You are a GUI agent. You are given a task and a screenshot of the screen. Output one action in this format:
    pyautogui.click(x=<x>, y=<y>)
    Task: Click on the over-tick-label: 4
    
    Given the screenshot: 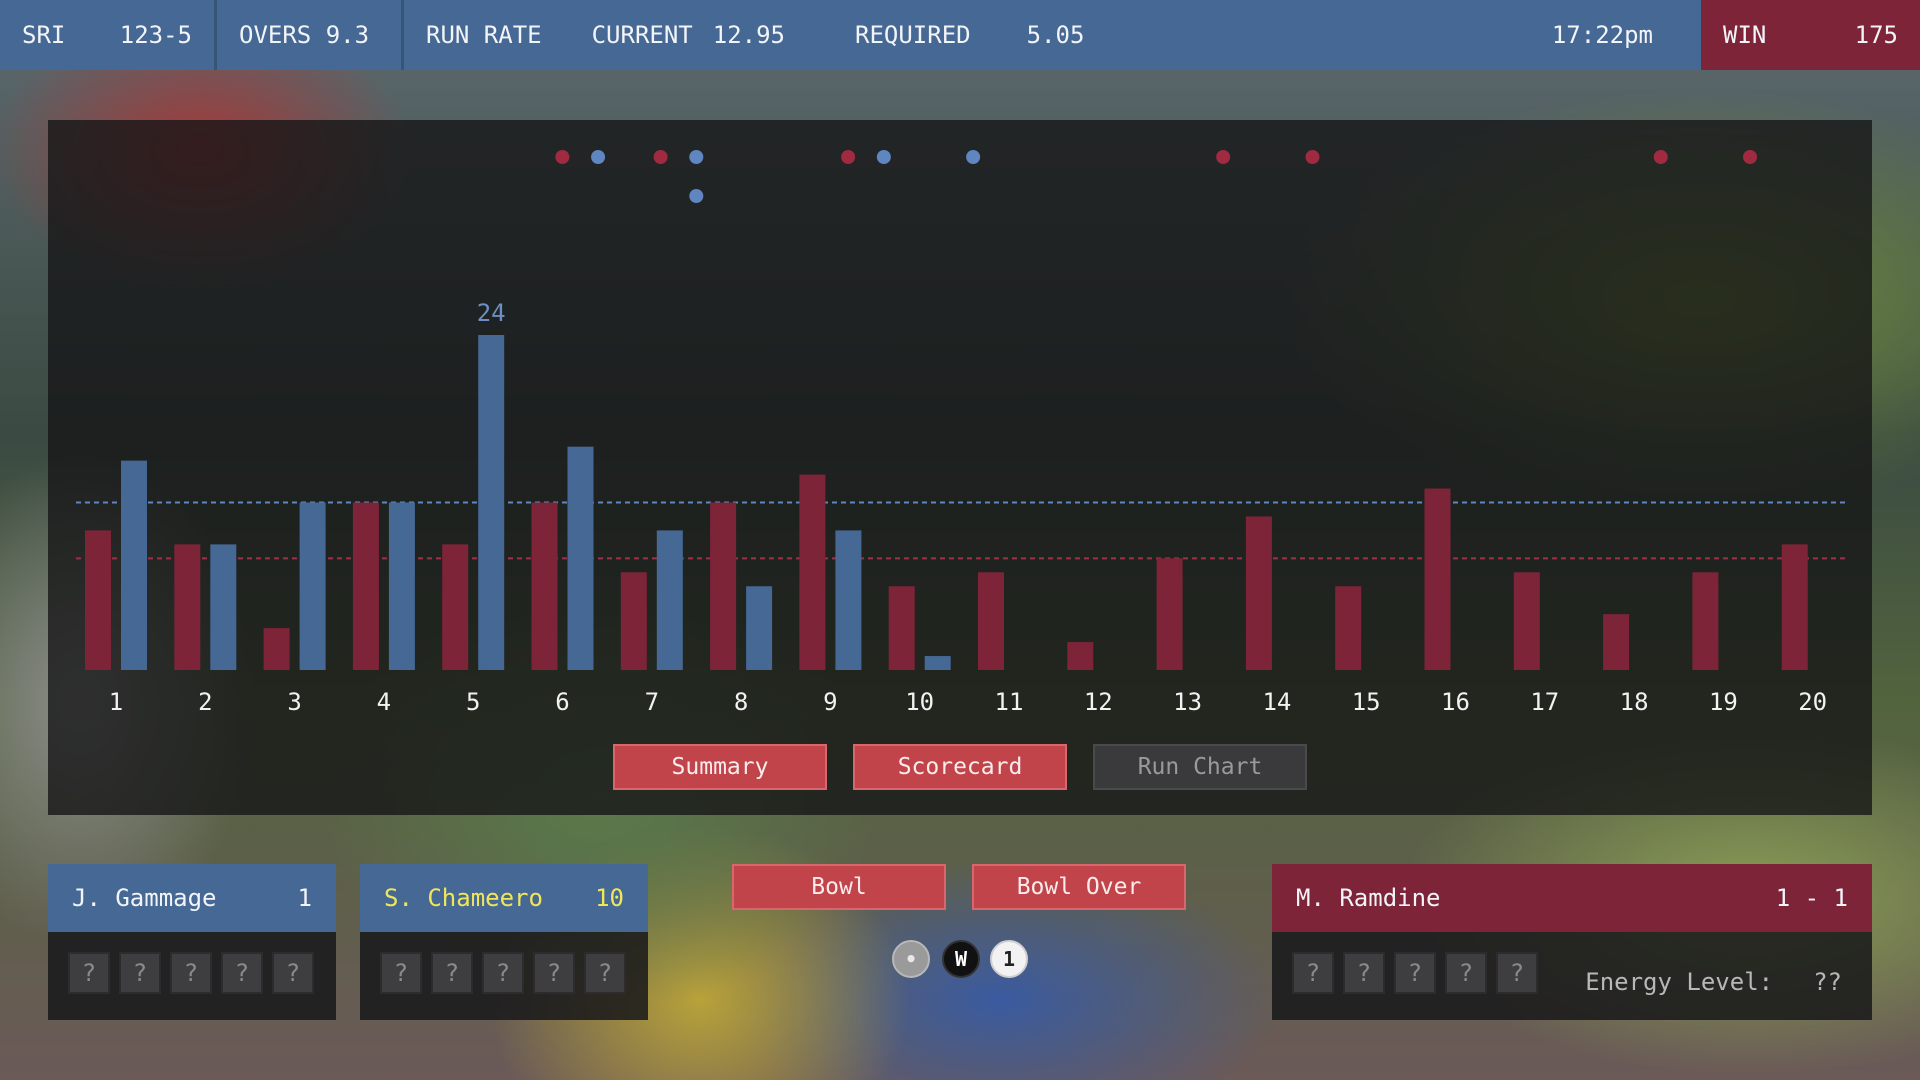 What is the action you would take?
    pyautogui.click(x=384, y=702)
    